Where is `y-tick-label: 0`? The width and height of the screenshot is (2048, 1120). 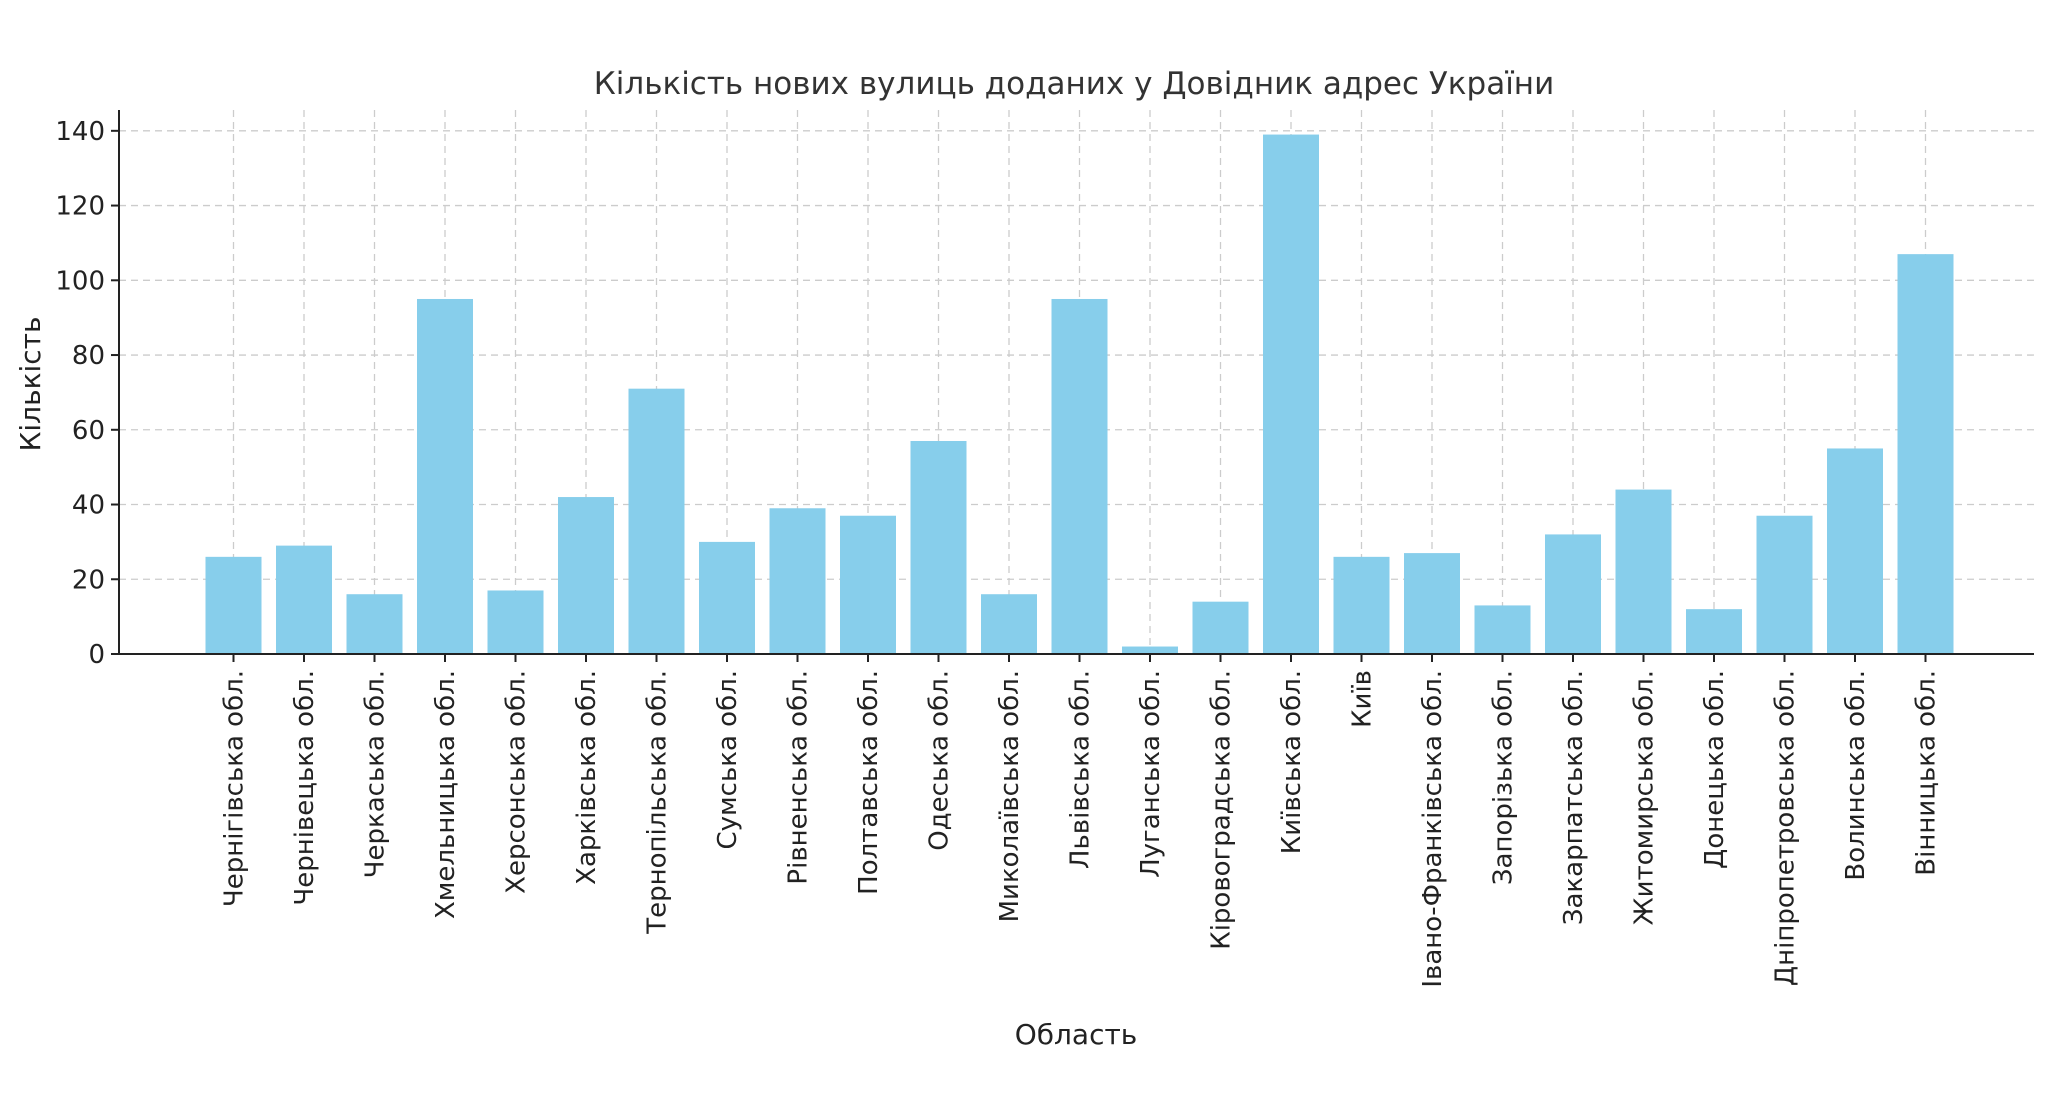
y-tick-label: 0 is located at coordinates (96, 655).